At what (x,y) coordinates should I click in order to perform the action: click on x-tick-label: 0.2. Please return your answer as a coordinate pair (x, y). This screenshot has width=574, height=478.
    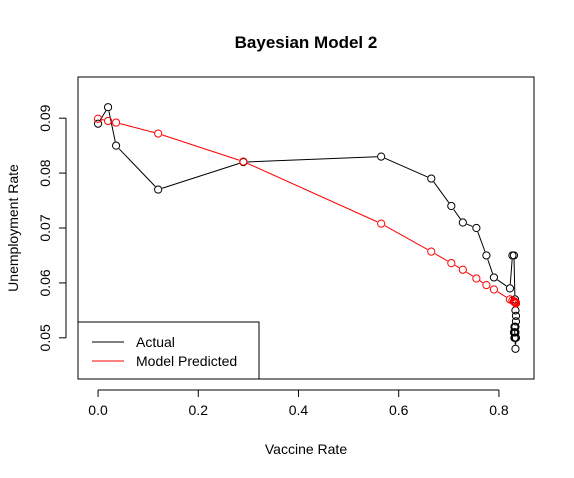
    Looking at the image, I should click on (199, 410).